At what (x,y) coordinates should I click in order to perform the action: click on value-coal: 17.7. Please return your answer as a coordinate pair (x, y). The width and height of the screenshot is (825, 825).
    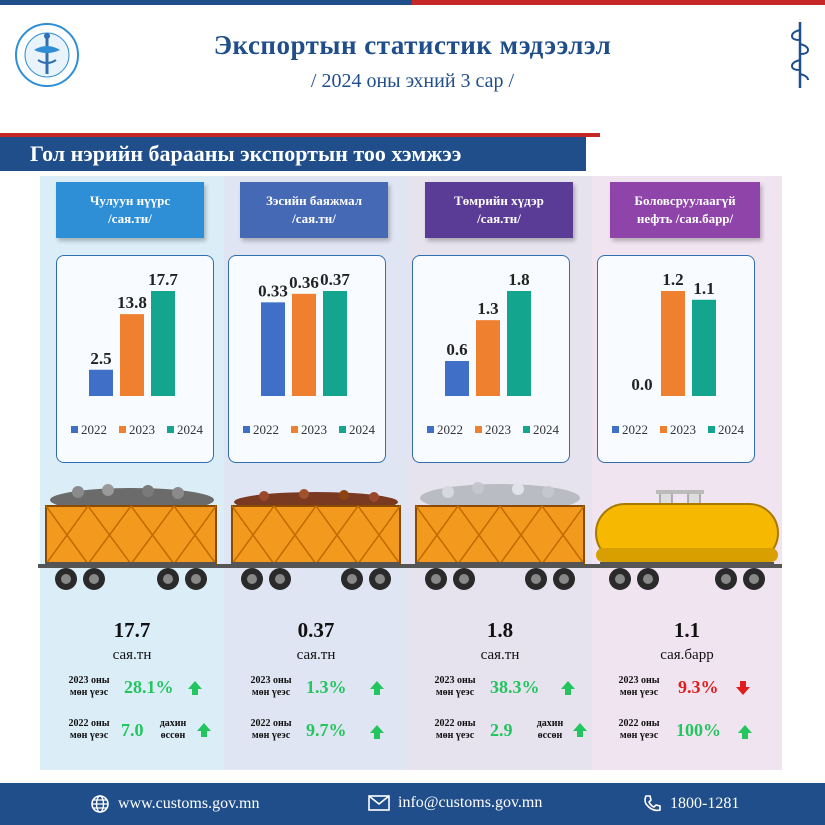
    Looking at the image, I should click on (132, 630).